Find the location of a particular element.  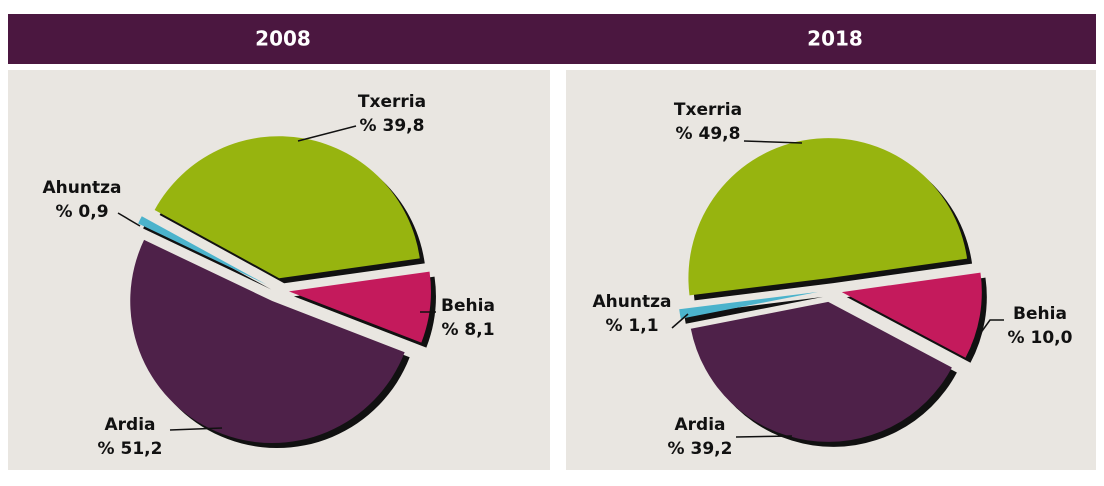

slice-value-label: % 8,1 is located at coordinates (467, 330).